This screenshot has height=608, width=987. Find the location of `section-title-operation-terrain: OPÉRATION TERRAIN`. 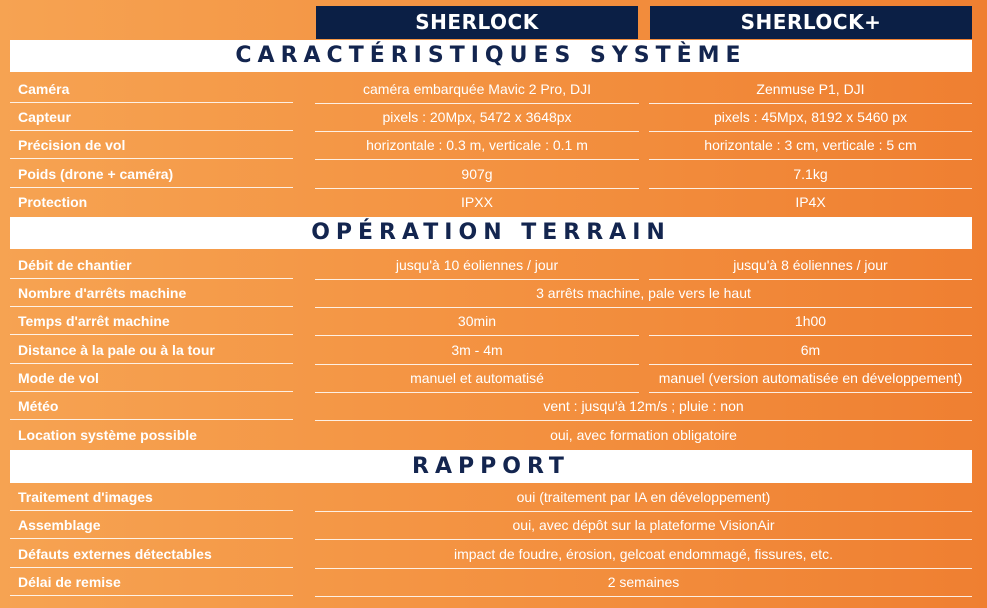

section-title-operation-terrain: OPÉRATION TERRAIN is located at coordinates (491, 233).